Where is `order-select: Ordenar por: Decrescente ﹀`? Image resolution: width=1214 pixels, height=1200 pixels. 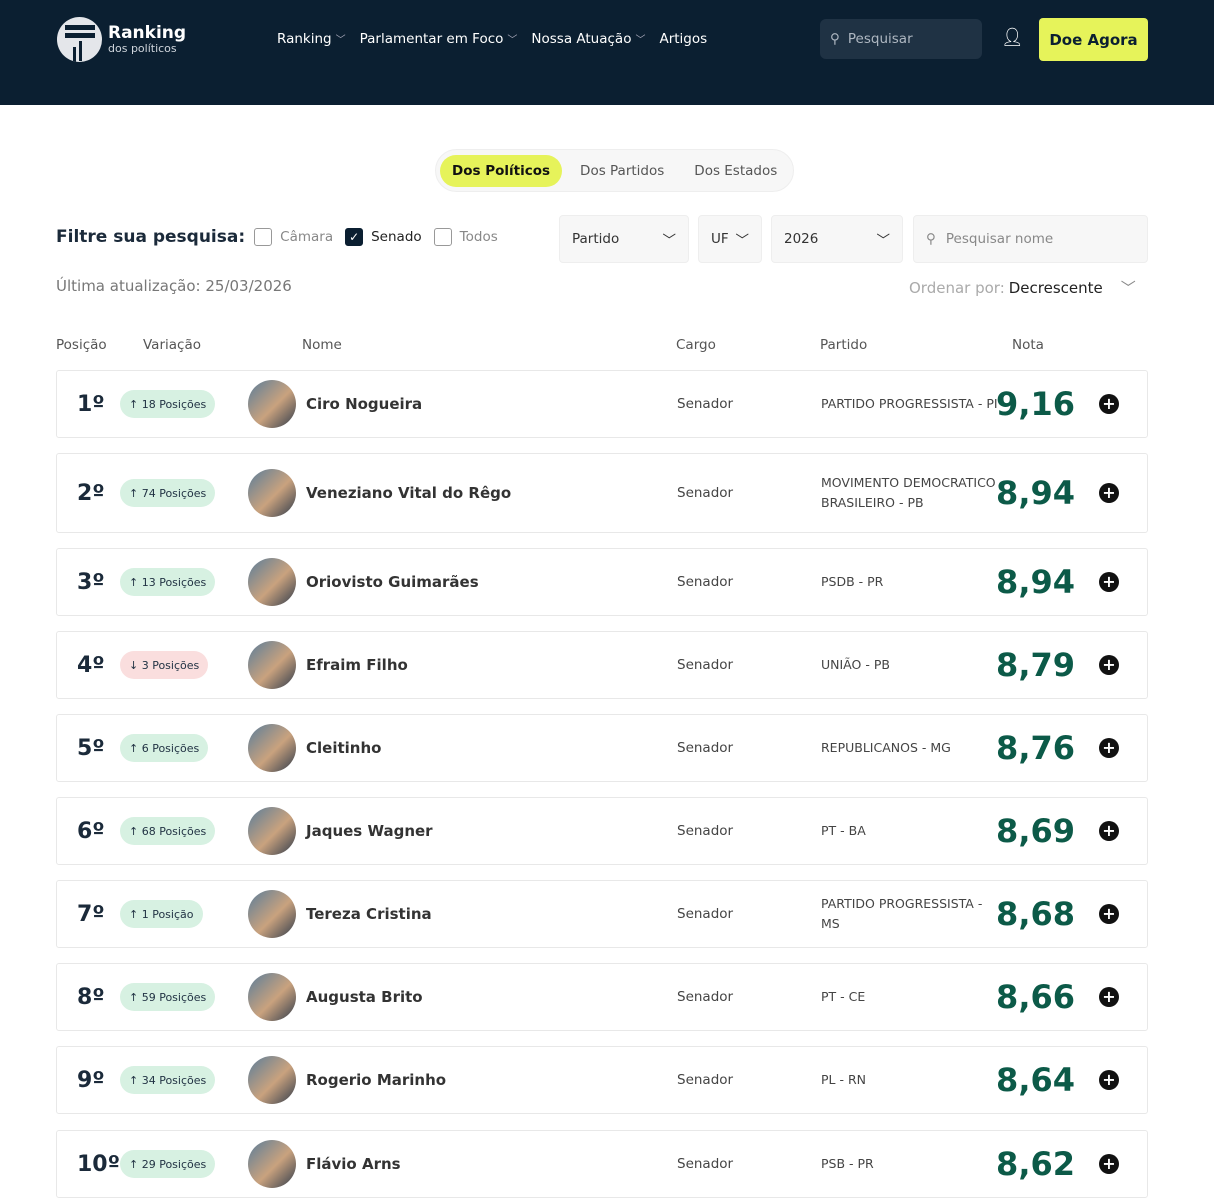
order-select: Ordenar por: Decrescente ﹀ is located at coordinates (1022, 288).